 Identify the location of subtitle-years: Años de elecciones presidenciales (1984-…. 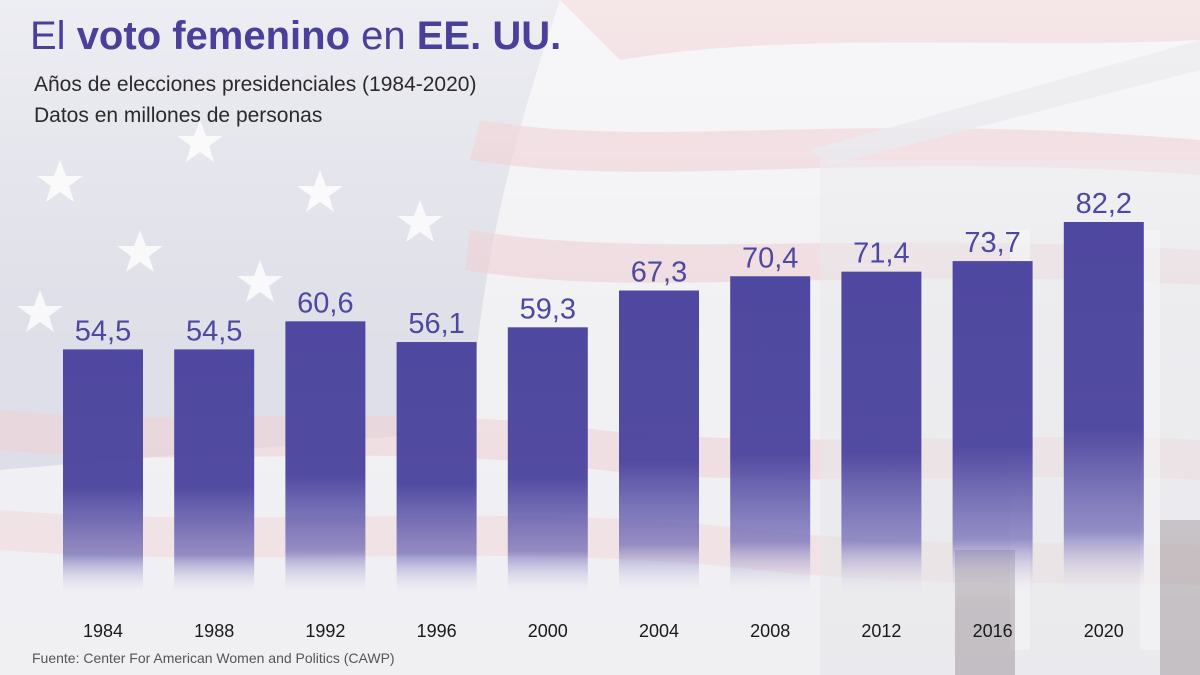
(255, 84).